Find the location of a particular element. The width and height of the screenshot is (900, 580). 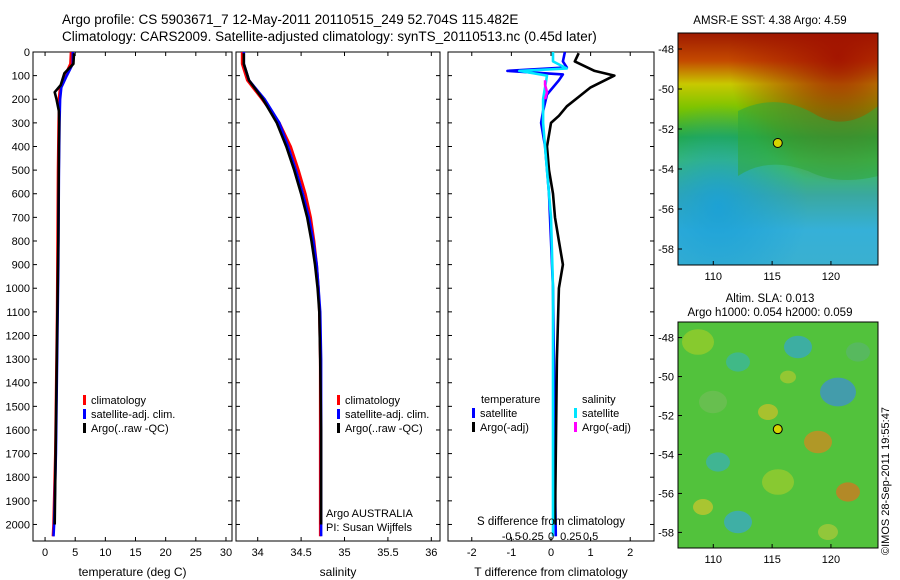

y-tick-label: 1400 is located at coordinates (18, 384).